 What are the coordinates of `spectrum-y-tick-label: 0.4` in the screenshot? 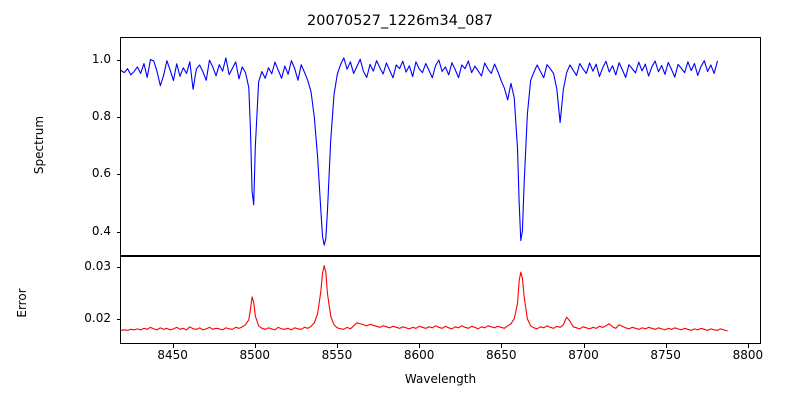 It's located at (101, 230).